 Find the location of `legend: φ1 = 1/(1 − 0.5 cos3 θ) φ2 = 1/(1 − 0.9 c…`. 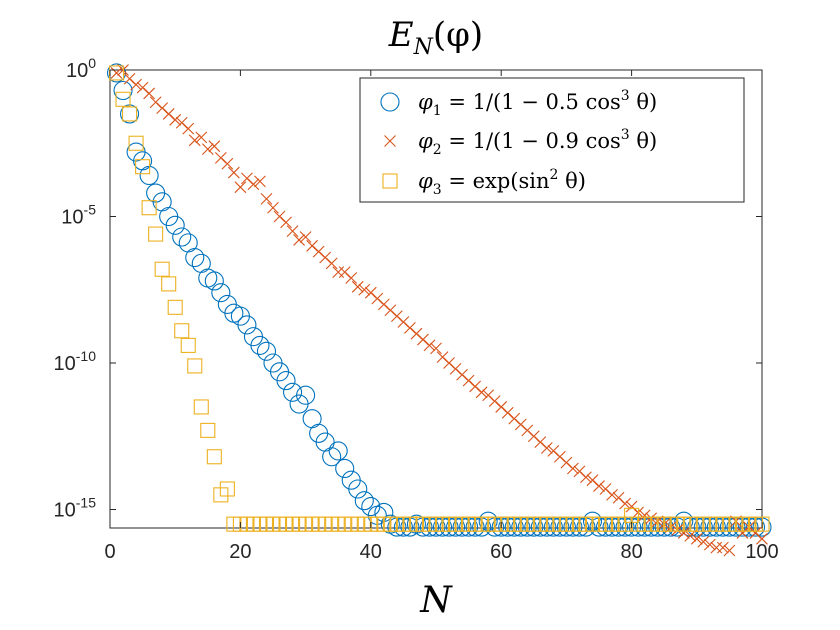

legend: φ1 = 1/(1 − 0.5 cos3 θ) φ2 = 1/(1 − 0.9 c… is located at coordinates (552, 140).